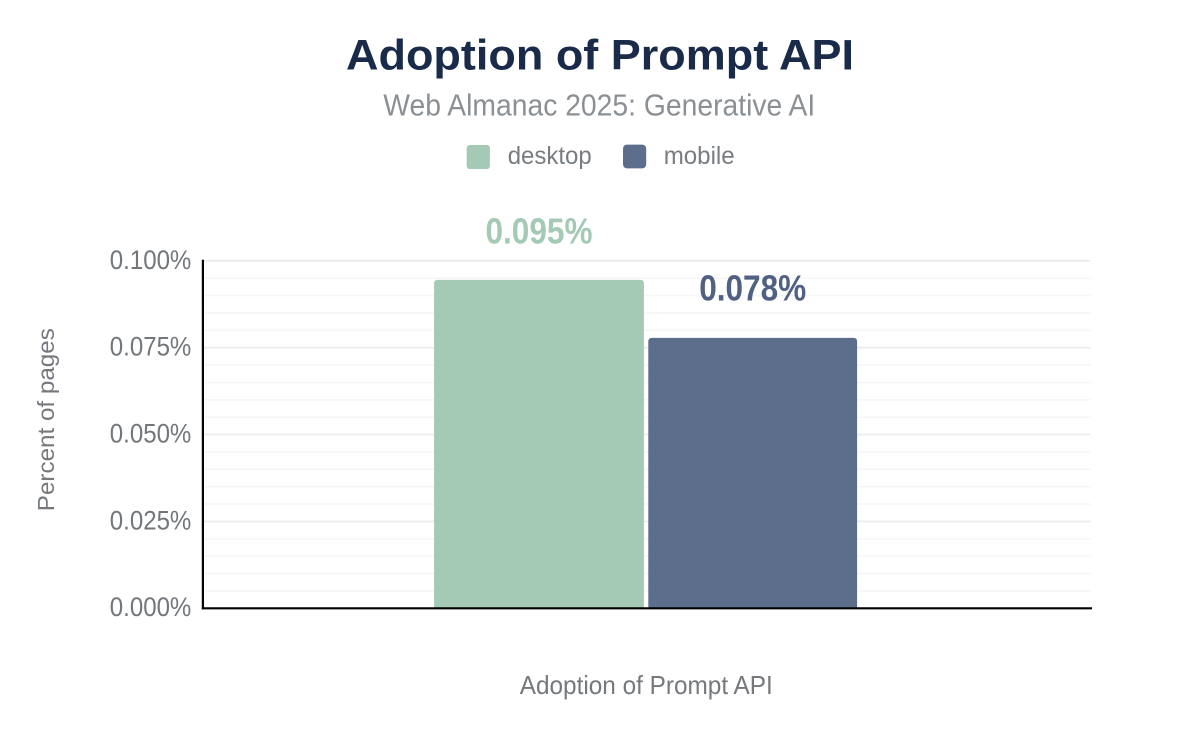  Describe the element at coordinates (539, 231) in the screenshot. I see `svg-text: 0.095%` at that location.